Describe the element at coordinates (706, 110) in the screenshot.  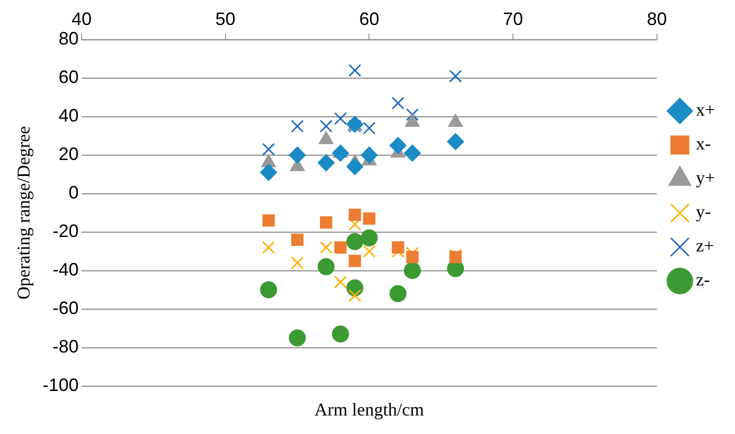
I see `legend-label: x+` at that location.